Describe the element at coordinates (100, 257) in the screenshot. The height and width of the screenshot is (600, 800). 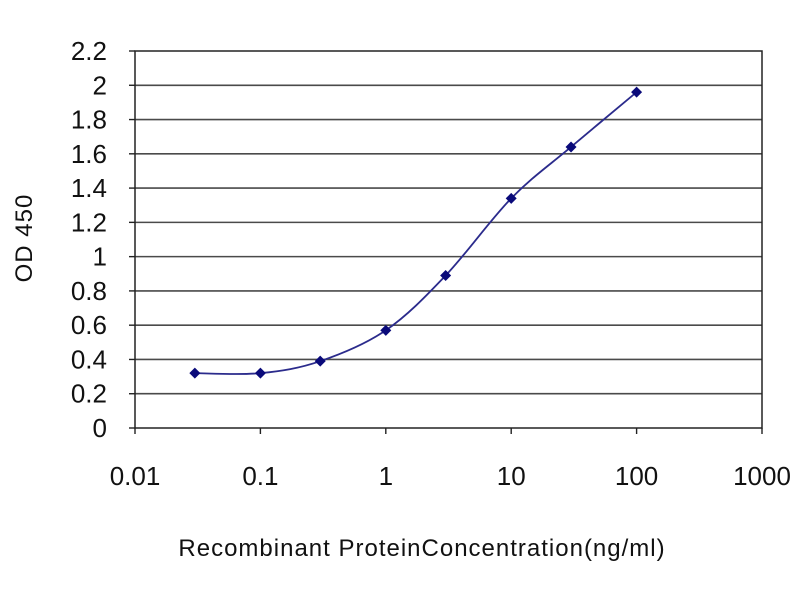
I see `y-tick-label: 1` at that location.